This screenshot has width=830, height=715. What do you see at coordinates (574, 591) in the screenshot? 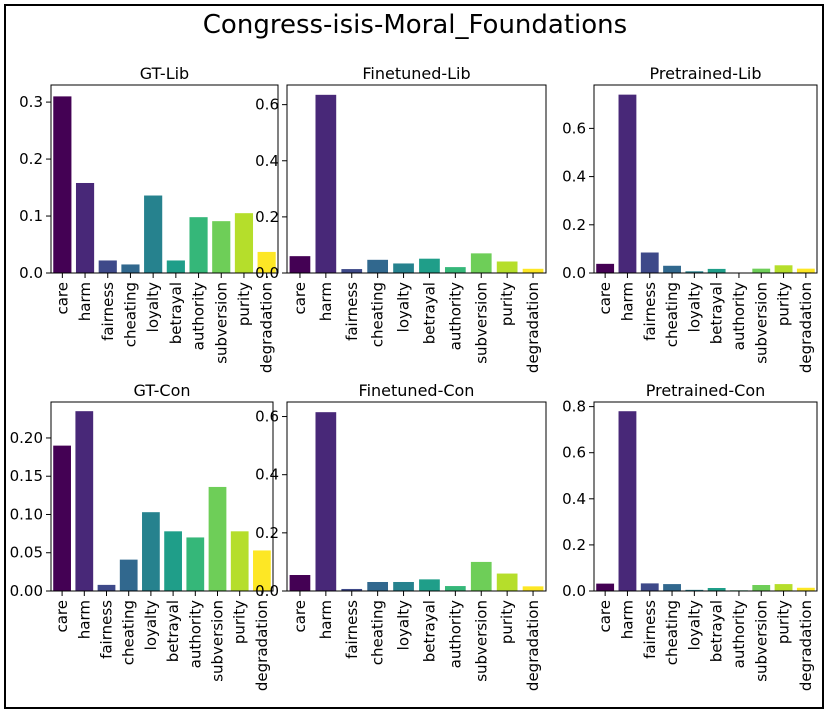
I see `y-tick-label: 0.0` at bounding box center [574, 591].